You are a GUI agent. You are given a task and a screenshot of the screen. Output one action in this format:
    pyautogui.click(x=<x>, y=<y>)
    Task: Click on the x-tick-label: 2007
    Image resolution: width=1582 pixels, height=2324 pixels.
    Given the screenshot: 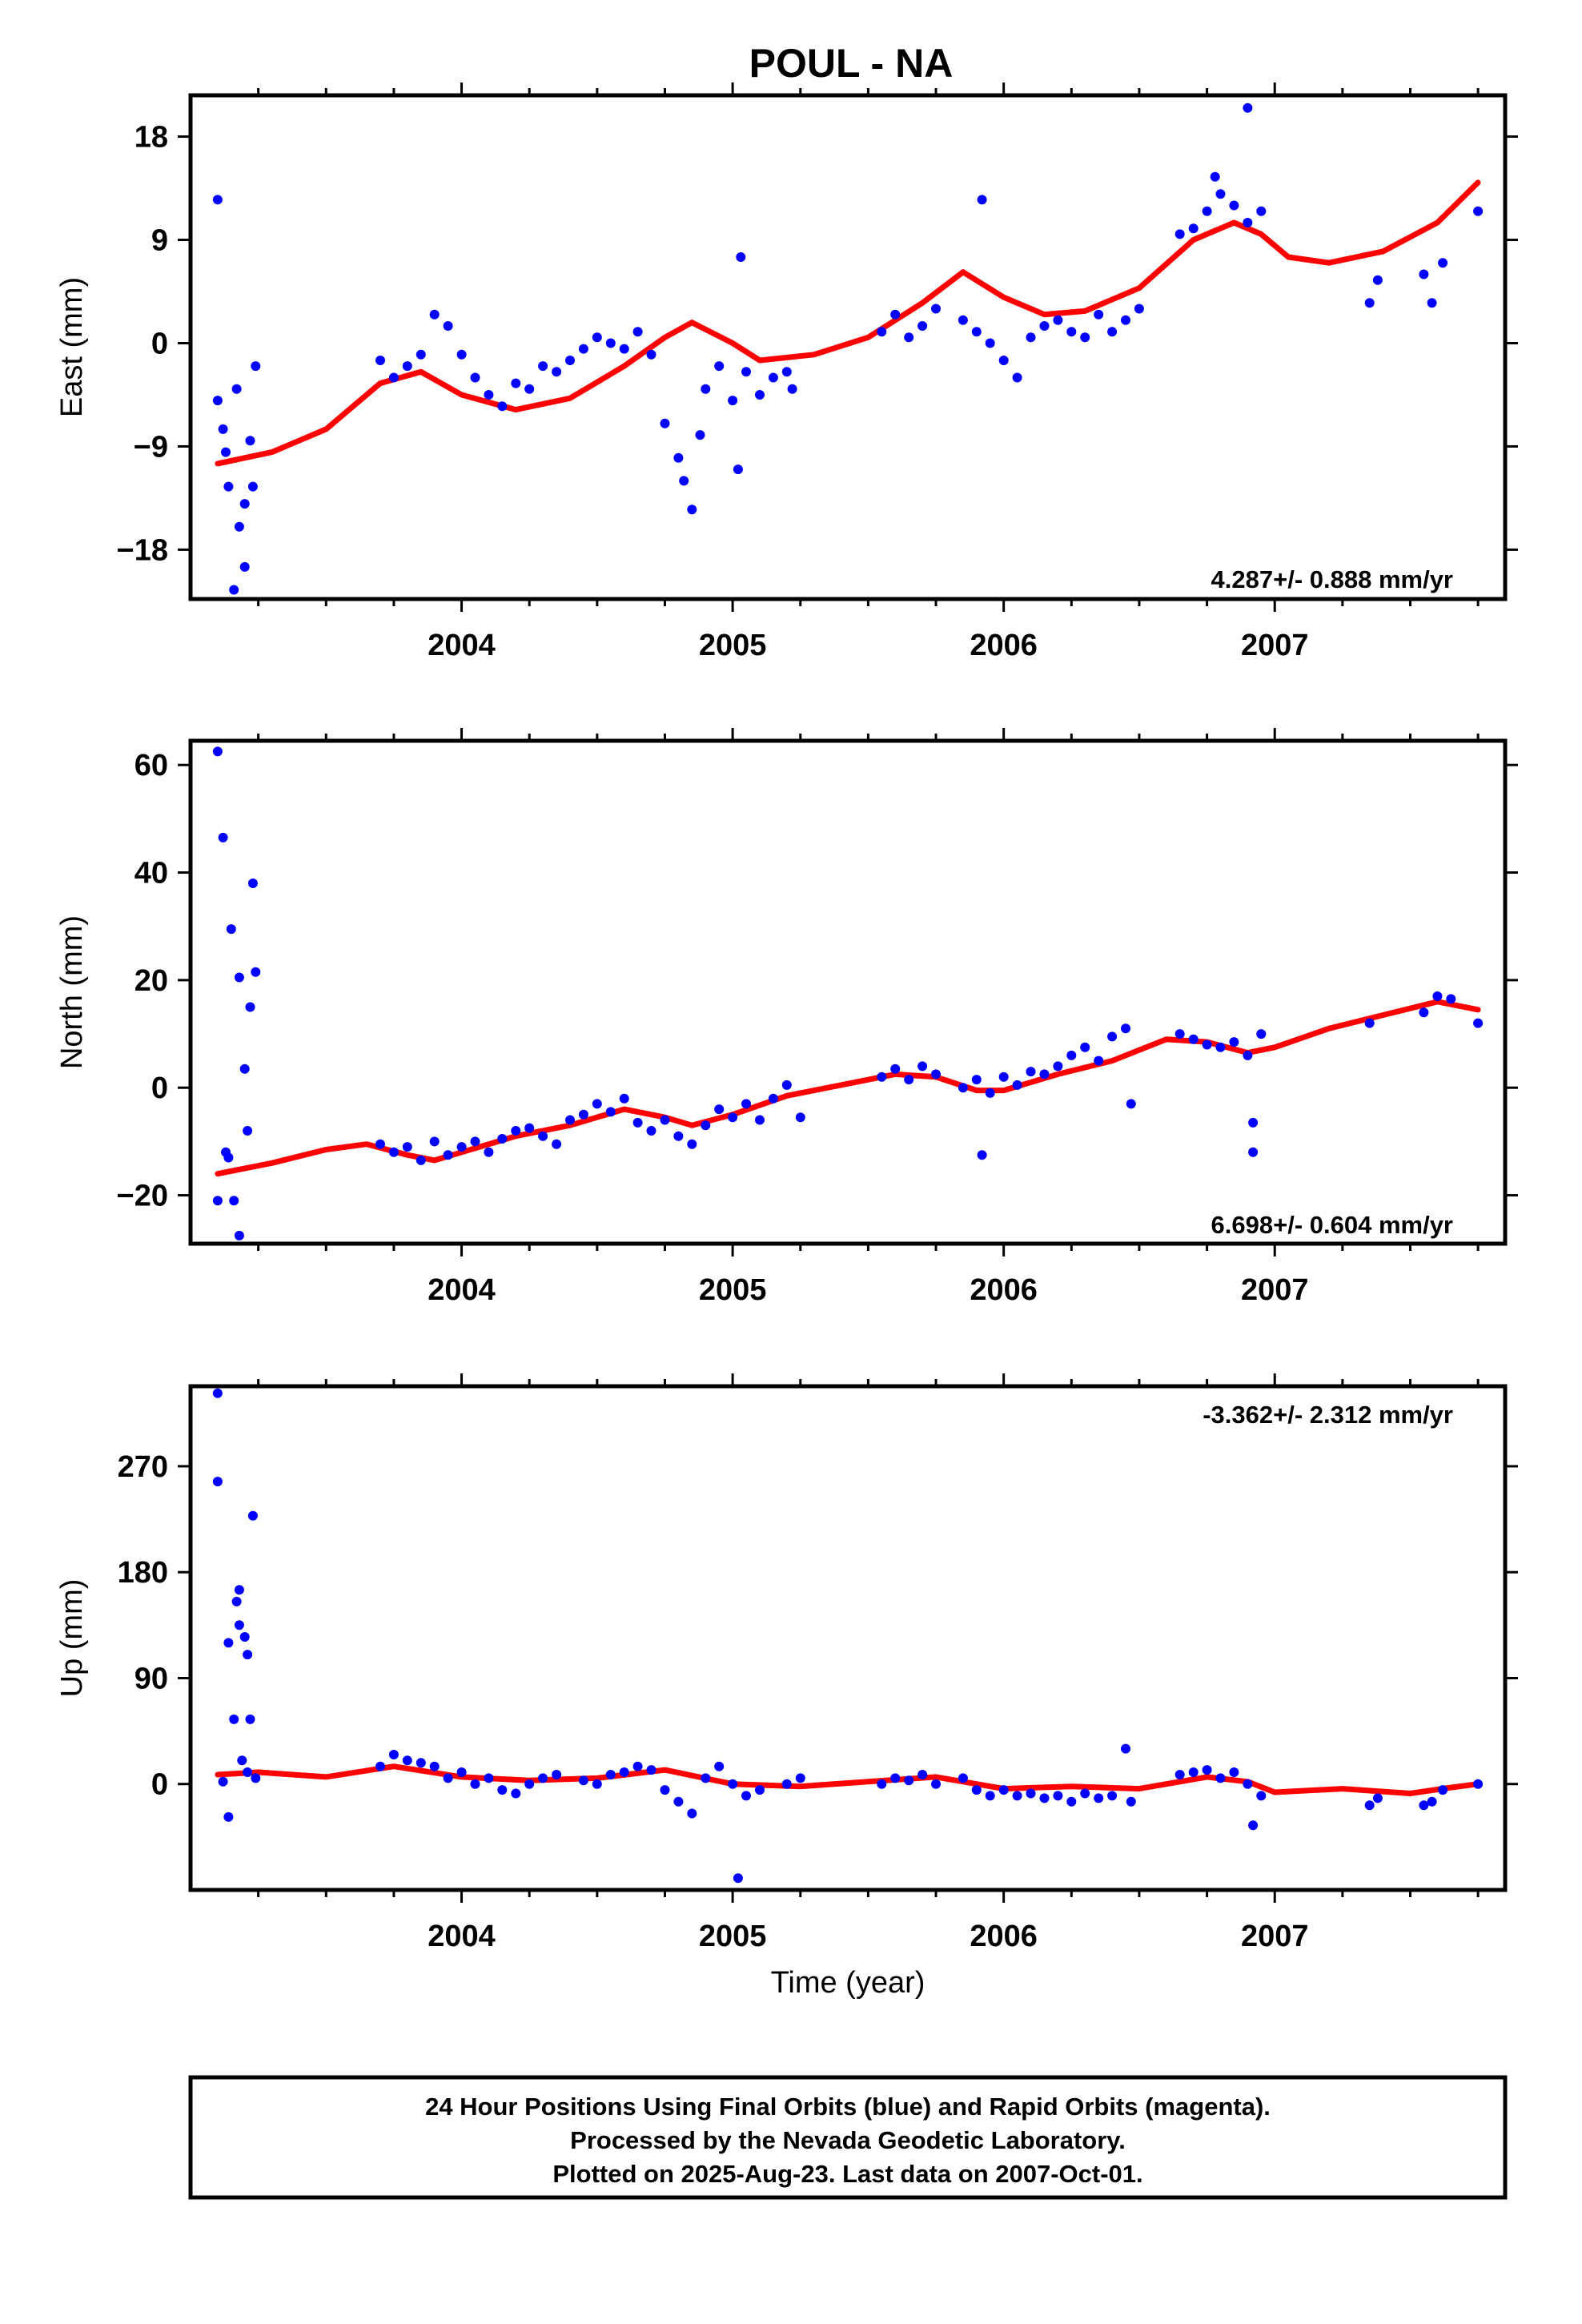 What is the action you would take?
    pyautogui.click(x=1275, y=1936)
    